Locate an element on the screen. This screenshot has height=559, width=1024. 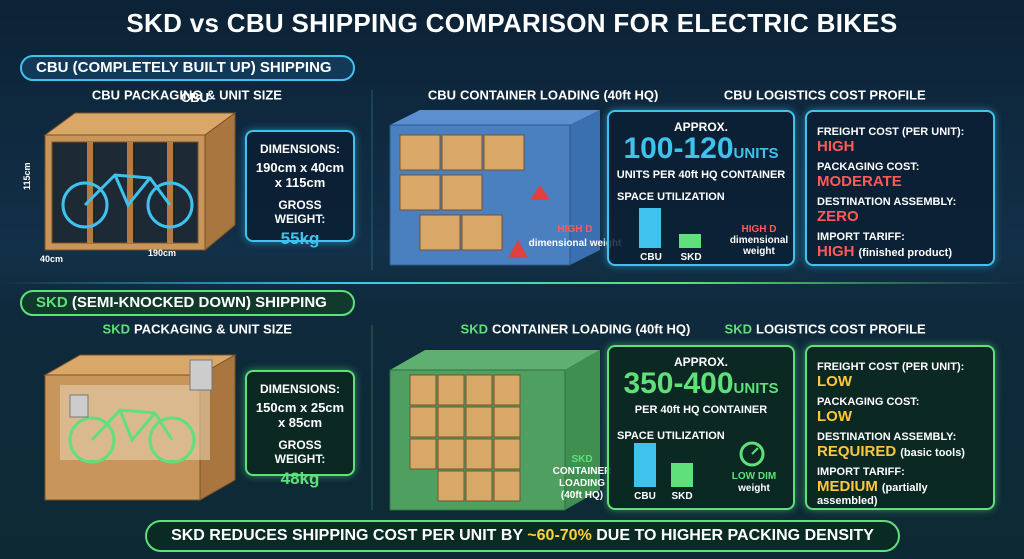
units: 350-400UNITS is located at coordinates (701, 386).